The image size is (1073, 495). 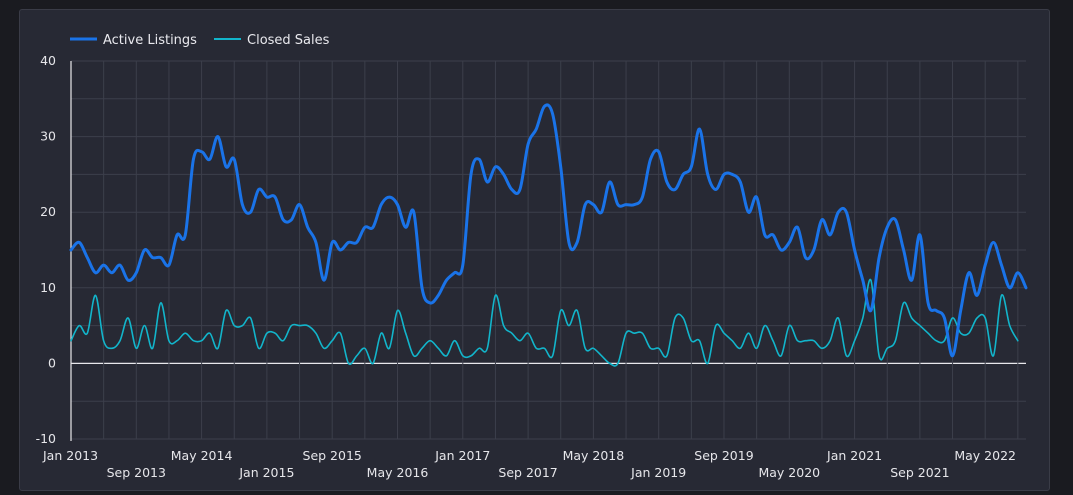 What do you see at coordinates (48, 136) in the screenshot?
I see `y-tick-label: 30` at bounding box center [48, 136].